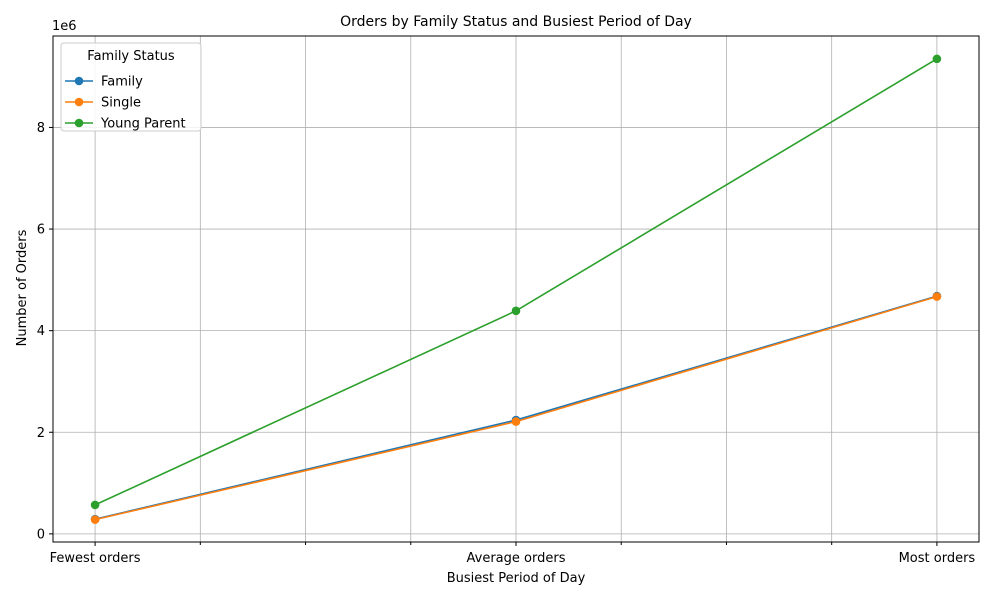 This screenshot has height=604, width=1000. I want to click on legend: Family Status Family Single Young Parent, so click(131, 87).